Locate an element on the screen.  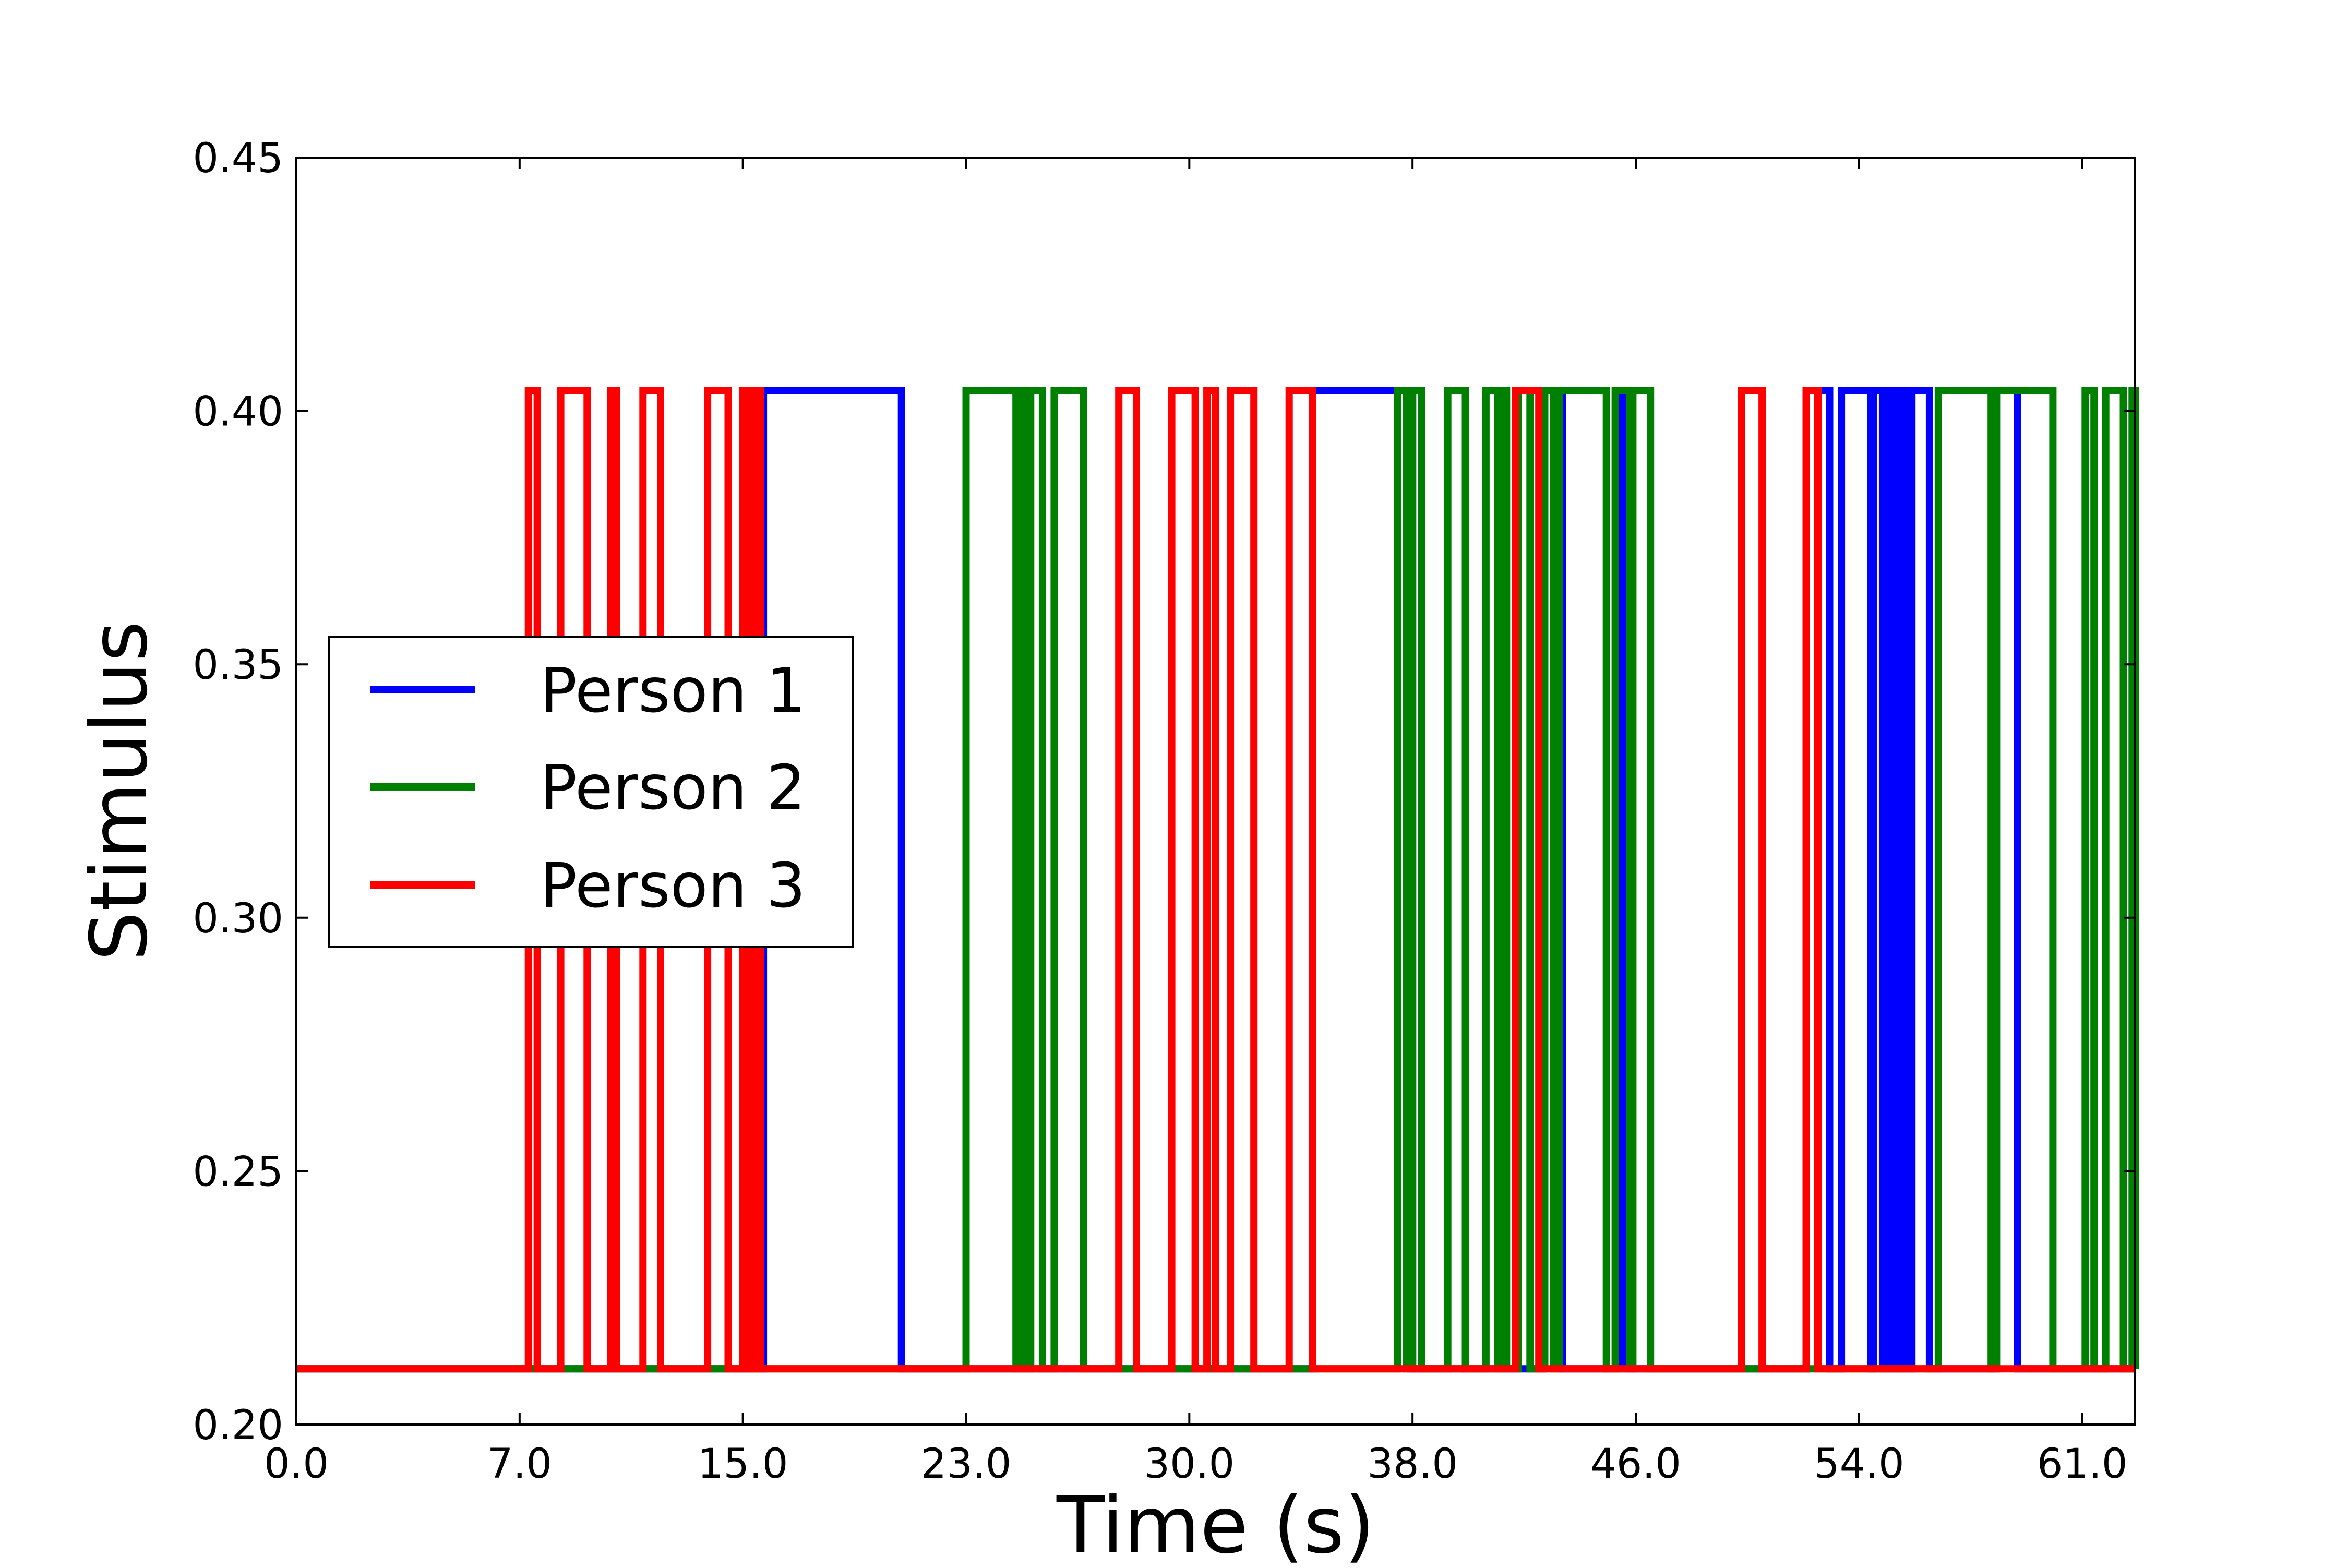
x-tick-label: 61.0 is located at coordinates (2082, 1464).